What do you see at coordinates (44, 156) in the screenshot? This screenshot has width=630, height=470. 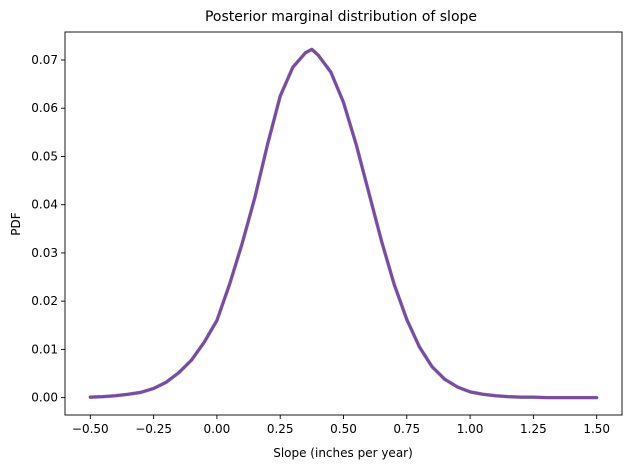 I see `y-tick-label: 0.05` at bounding box center [44, 156].